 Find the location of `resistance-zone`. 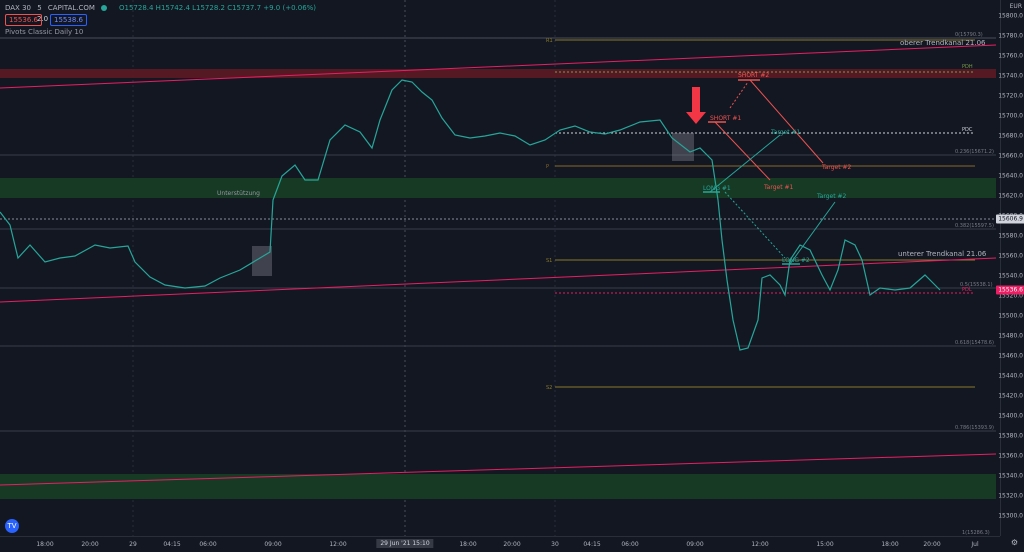

resistance-zone is located at coordinates (498, 73).